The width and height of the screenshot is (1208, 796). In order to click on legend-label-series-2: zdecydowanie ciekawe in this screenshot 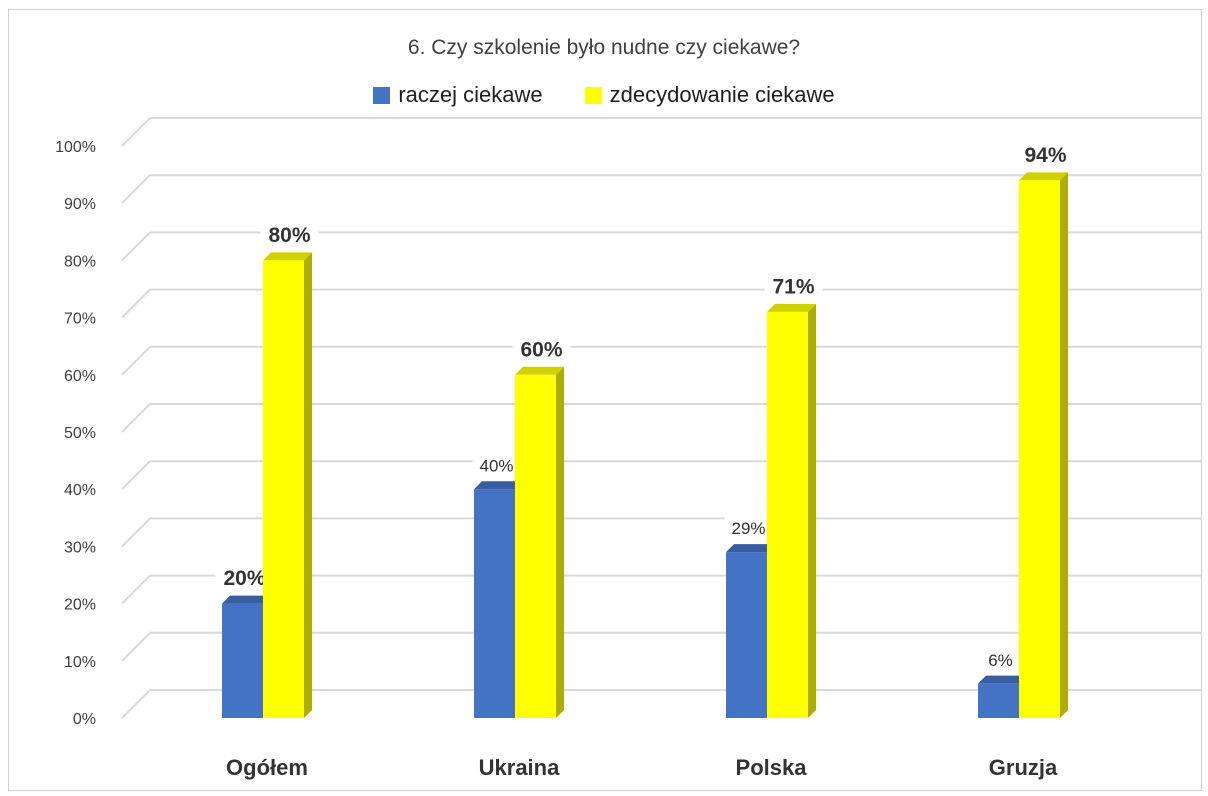, I will do `click(722, 94)`.